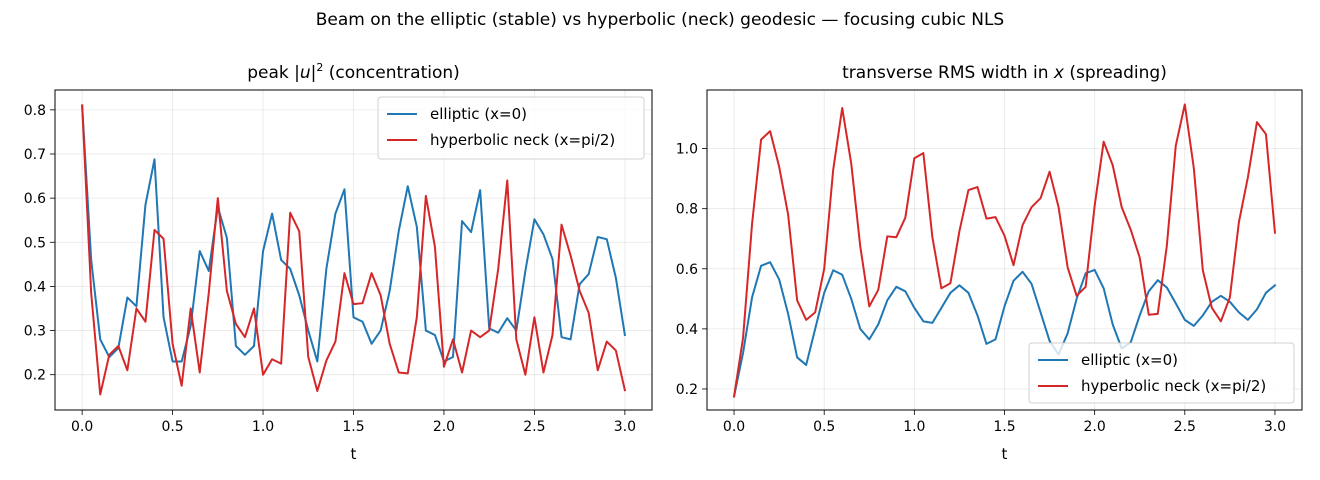 The image size is (1320, 480). I want to click on spreading-legend-label-hyperbolic: hyperbolic neck (x=pi/2), so click(1173, 386).